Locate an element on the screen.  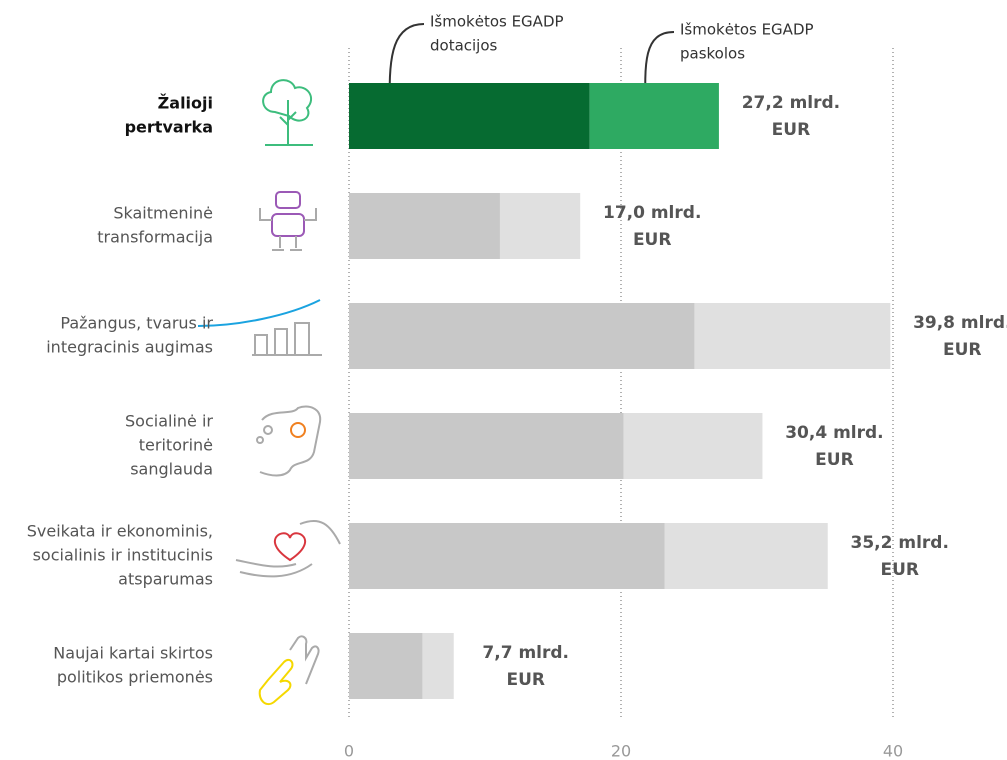
total-label: 39,8 mlrd. is located at coordinates (960, 323).